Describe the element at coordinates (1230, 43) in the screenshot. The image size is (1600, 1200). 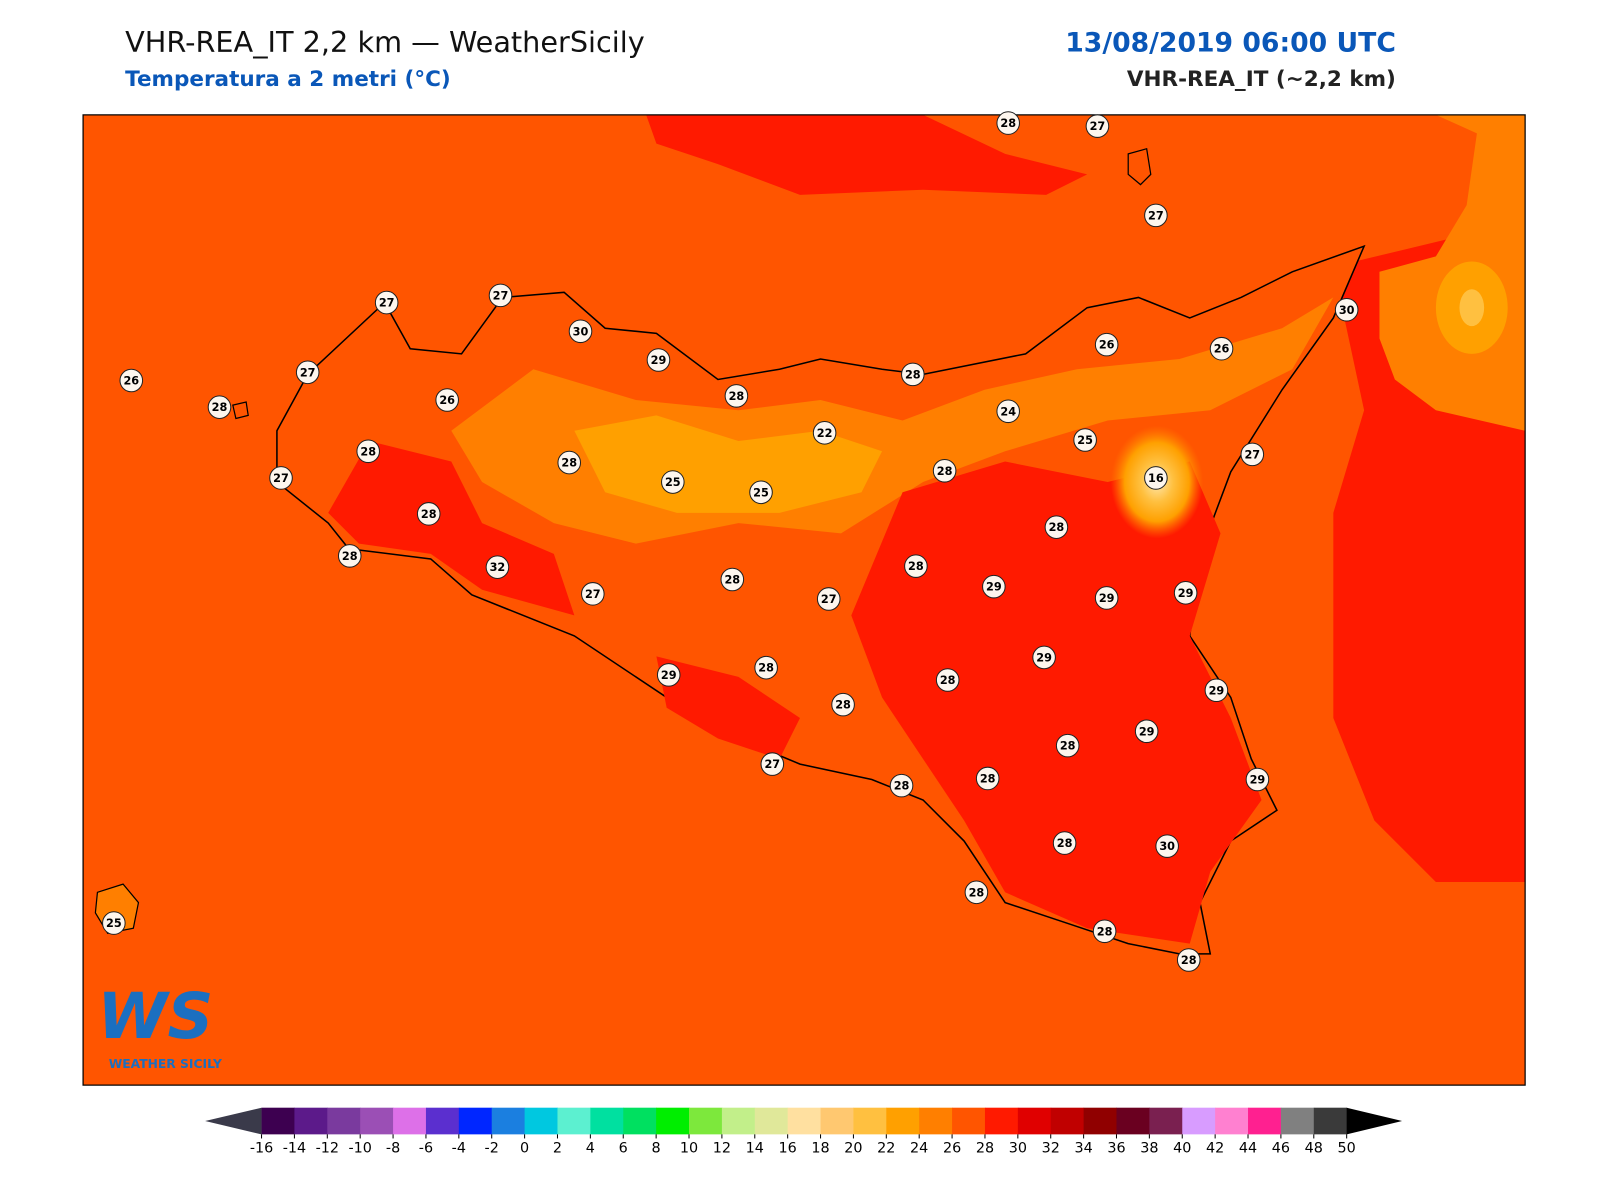
I see `datetime: 13/08/2019 06:00 UTC` at that location.